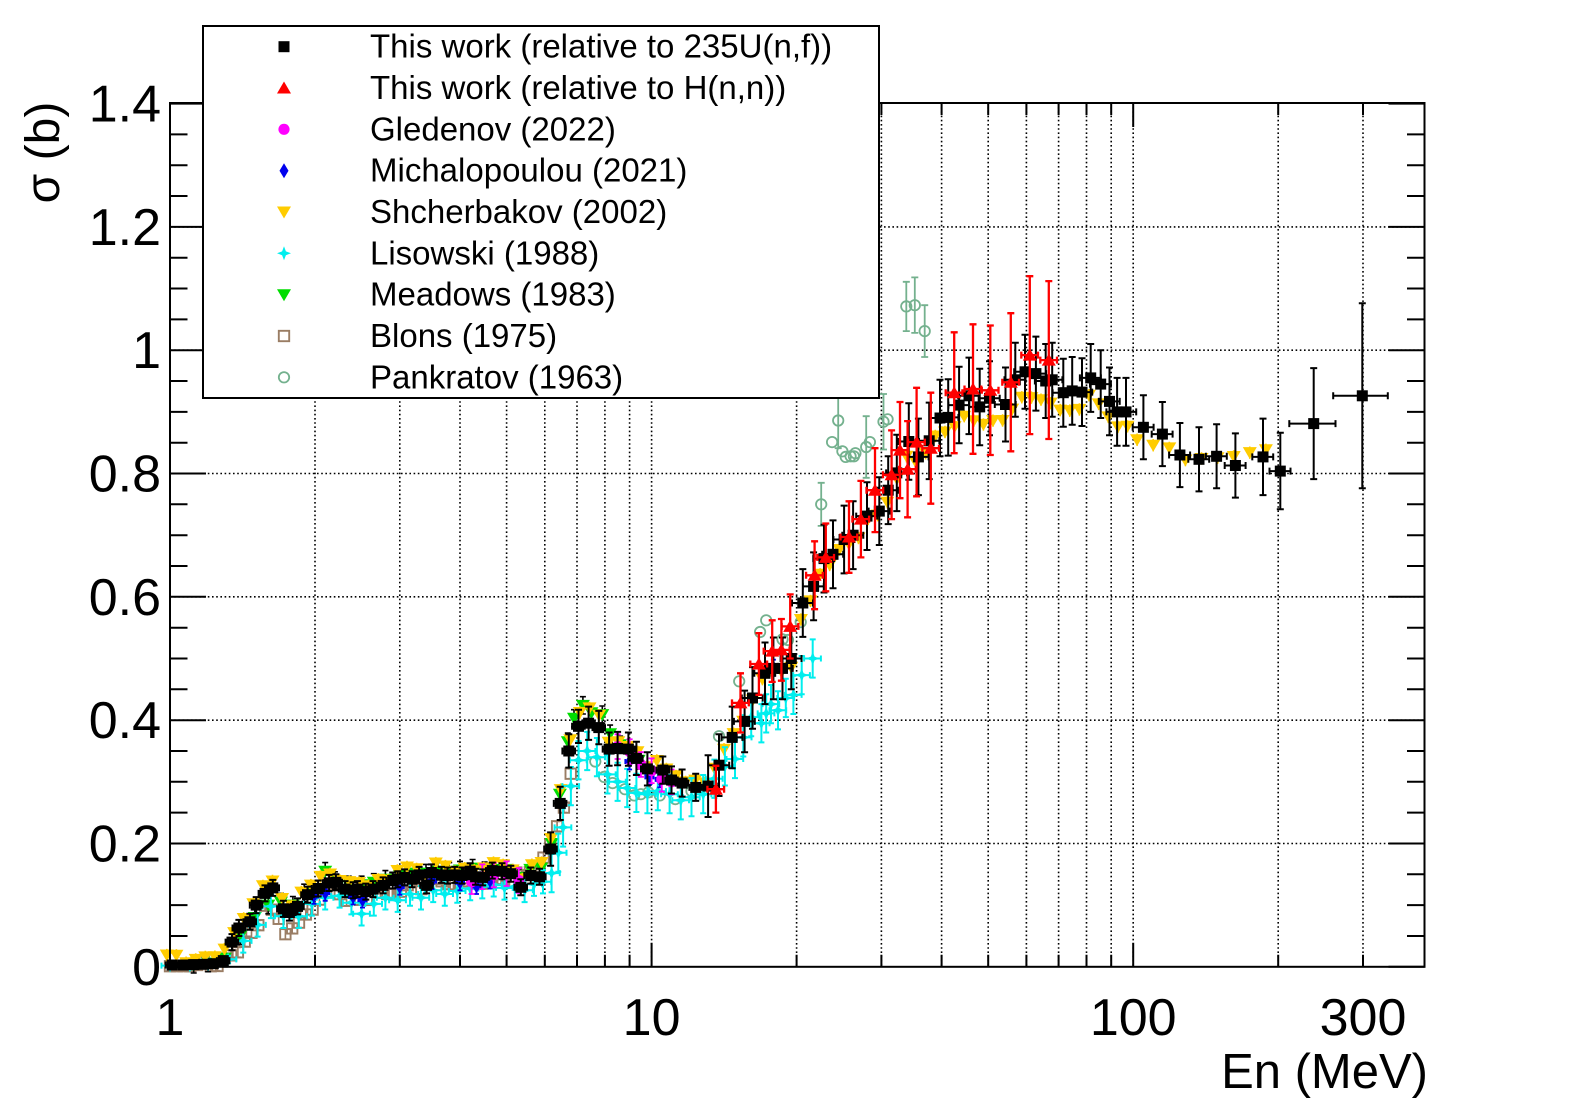 This screenshot has width=1569, height=1109. I want to click on svg-text: Lisowski (1988), so click(484, 252).